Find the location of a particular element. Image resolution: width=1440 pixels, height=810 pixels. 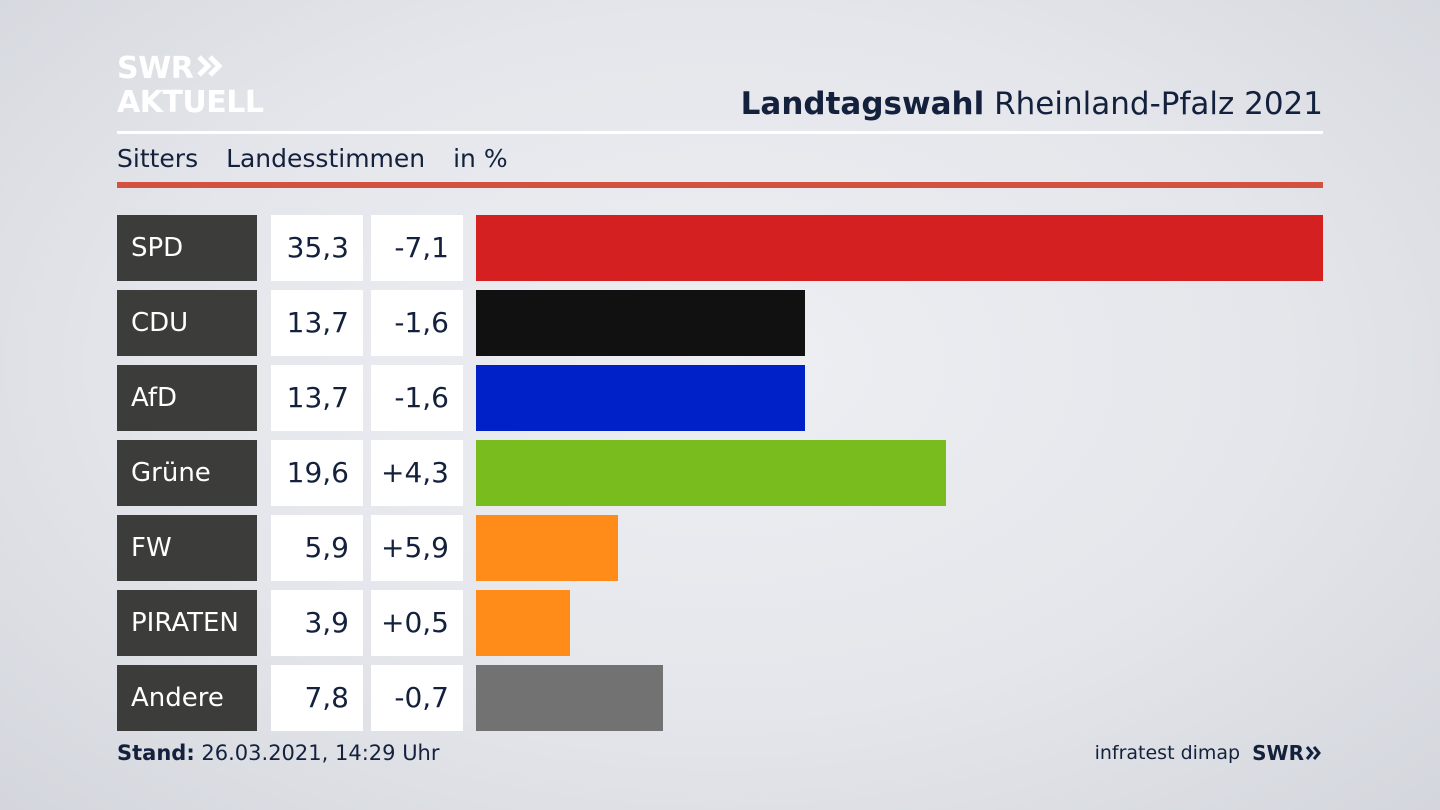

header-divider is located at coordinates (720, 132).